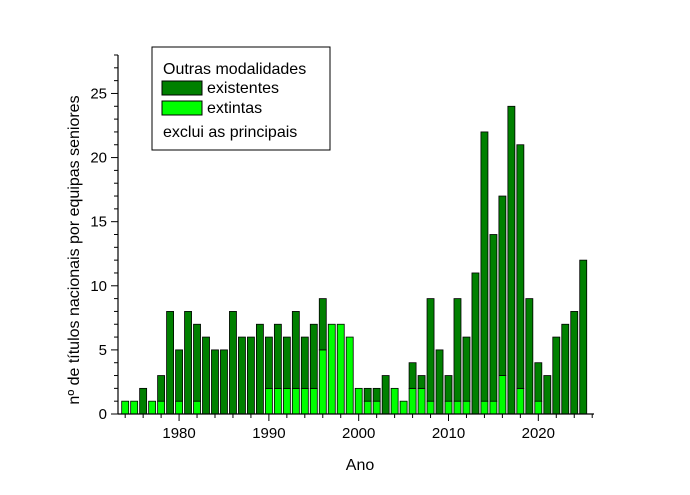 This screenshot has width=690, height=495. Describe the element at coordinates (277, 401) in the screenshot. I see `bar-extintas-1991` at that location.